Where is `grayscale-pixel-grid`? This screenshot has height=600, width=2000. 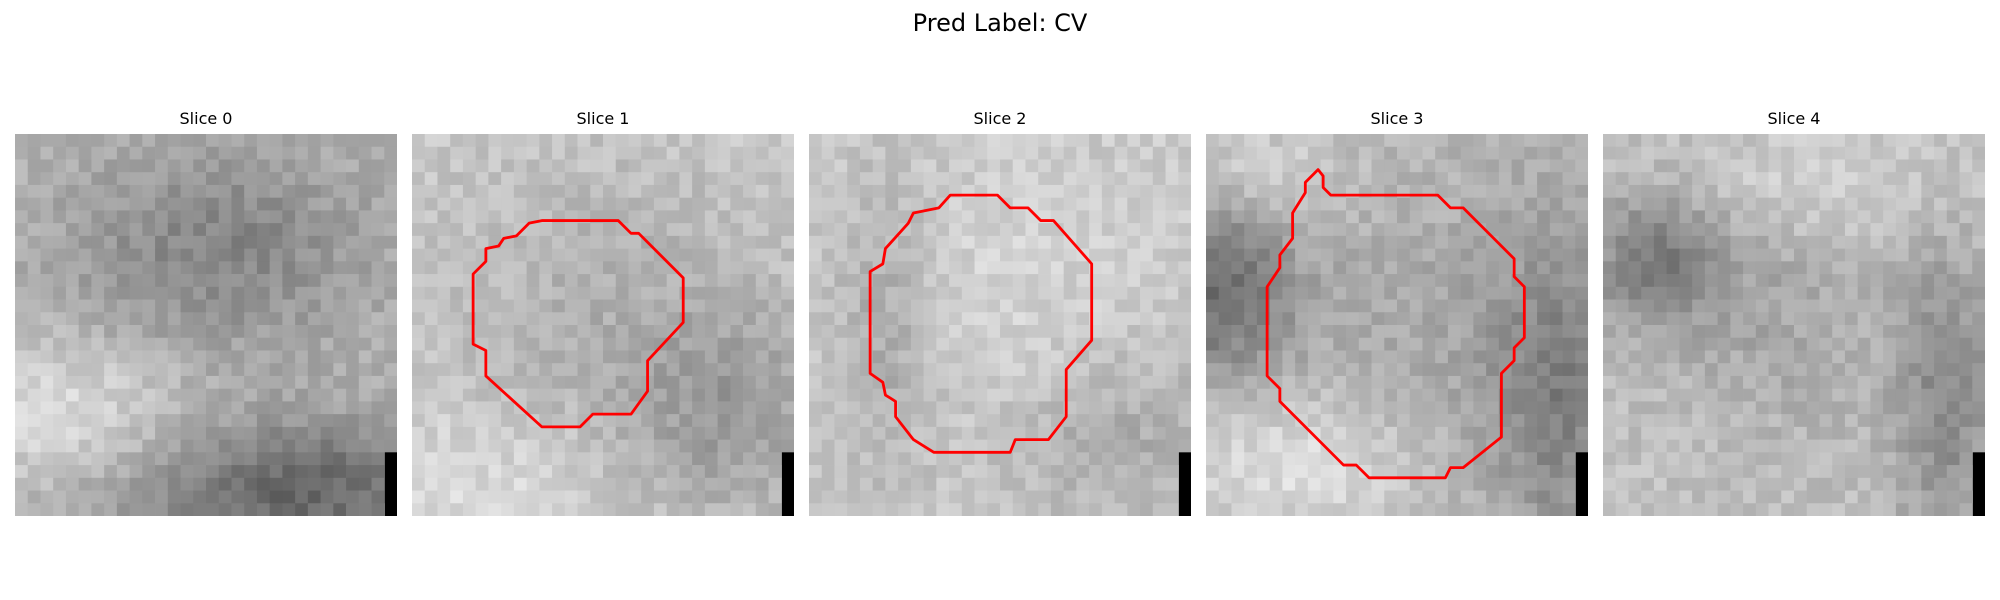
grayscale-pixel-grid is located at coordinates (603, 325).